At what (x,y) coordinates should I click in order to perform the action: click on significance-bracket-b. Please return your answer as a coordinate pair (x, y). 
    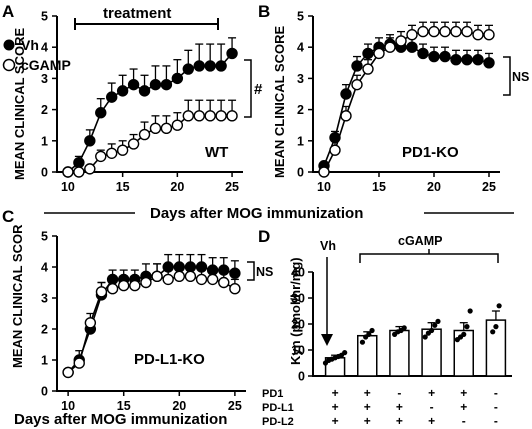
    Looking at the image, I should click on (507, 76).